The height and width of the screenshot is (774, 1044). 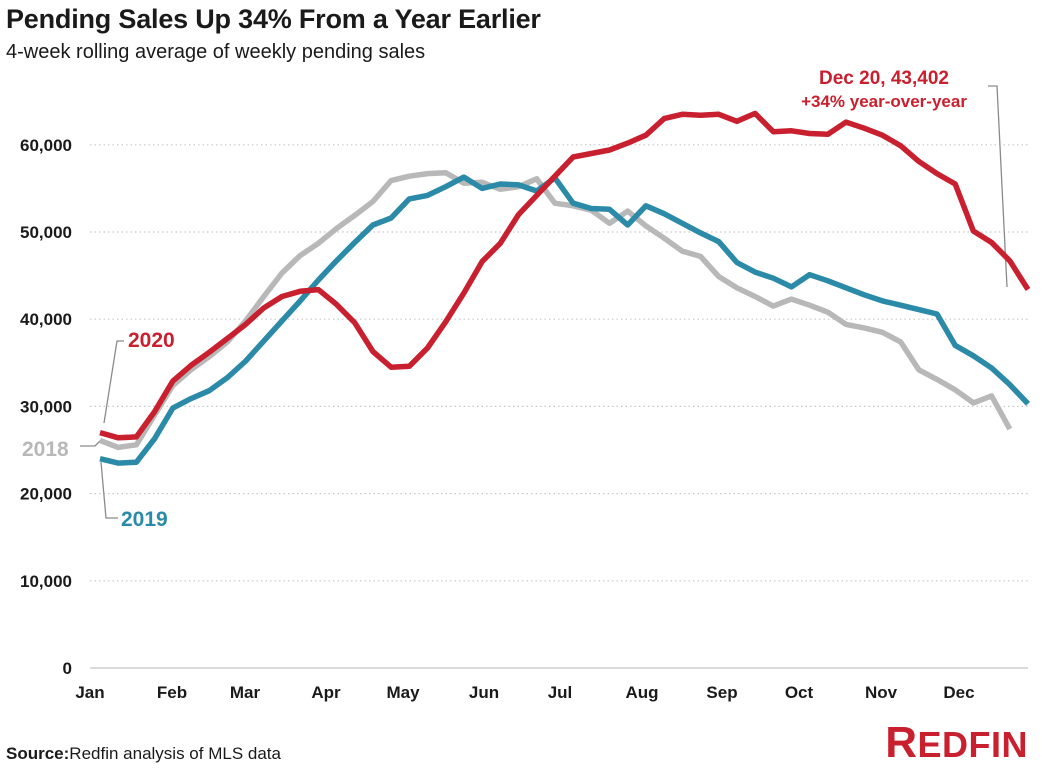 What do you see at coordinates (524, 692) in the screenshot?
I see `x-axis-ticks: Jan Feb Mar Apr May Jun Jul Aug Sep Oct Nov Dec` at bounding box center [524, 692].